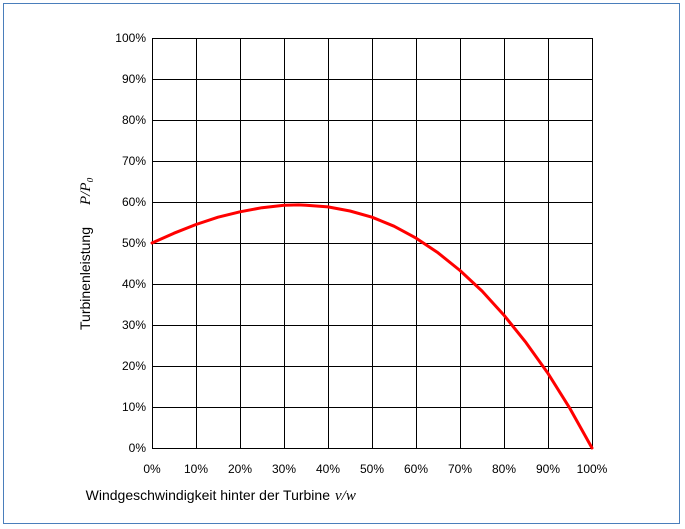  I want to click on x-tick-label: 30%, so click(284, 469).